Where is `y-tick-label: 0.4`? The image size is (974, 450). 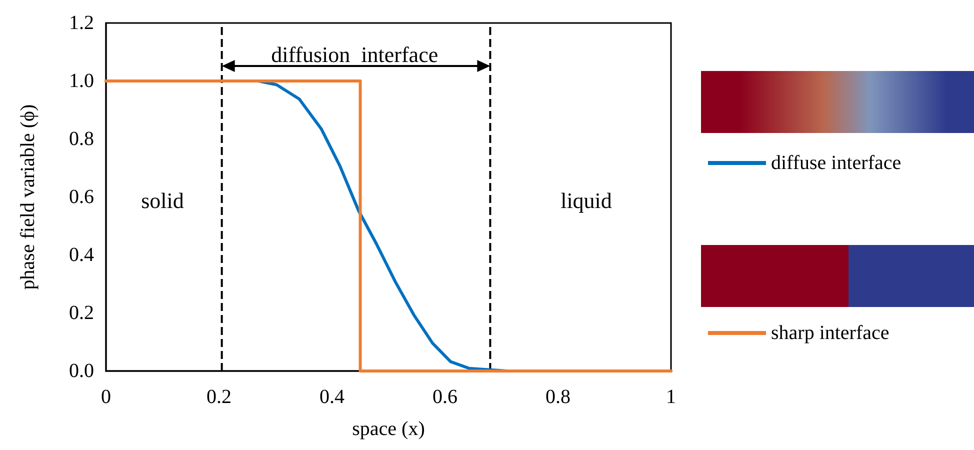 y-tick-label: 0.4 is located at coordinates (81, 255).